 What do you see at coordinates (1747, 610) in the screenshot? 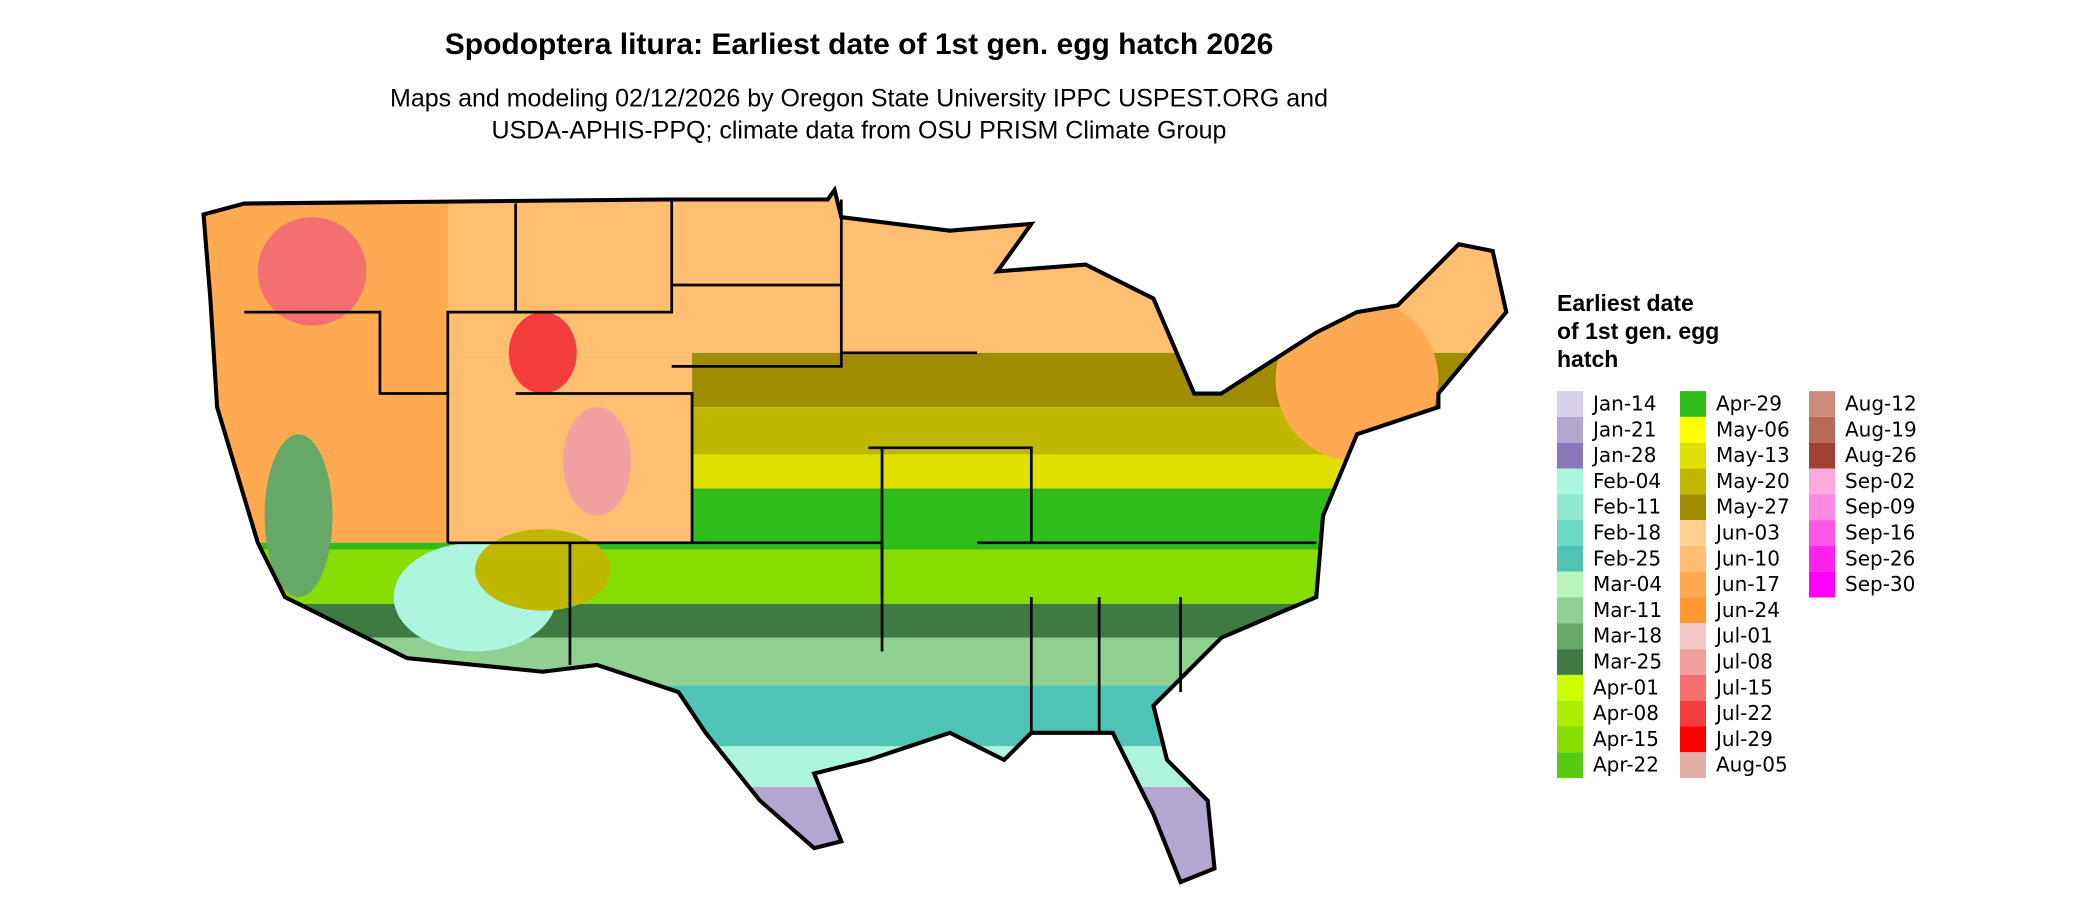
I see `legend-label: Jun-24` at bounding box center [1747, 610].